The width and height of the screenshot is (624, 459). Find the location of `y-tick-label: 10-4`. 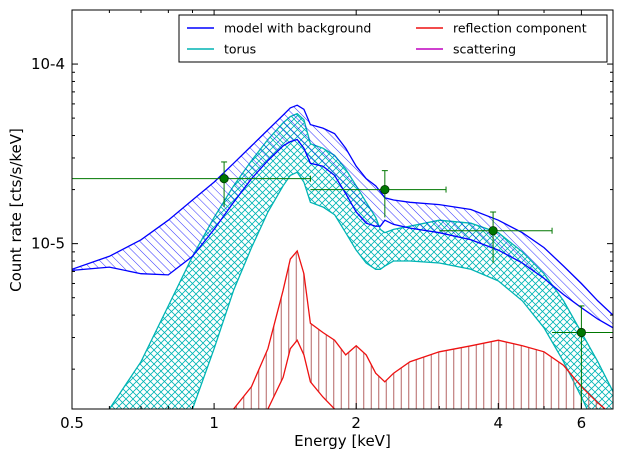

y-tick-label: 10-4 is located at coordinates (48, 64).